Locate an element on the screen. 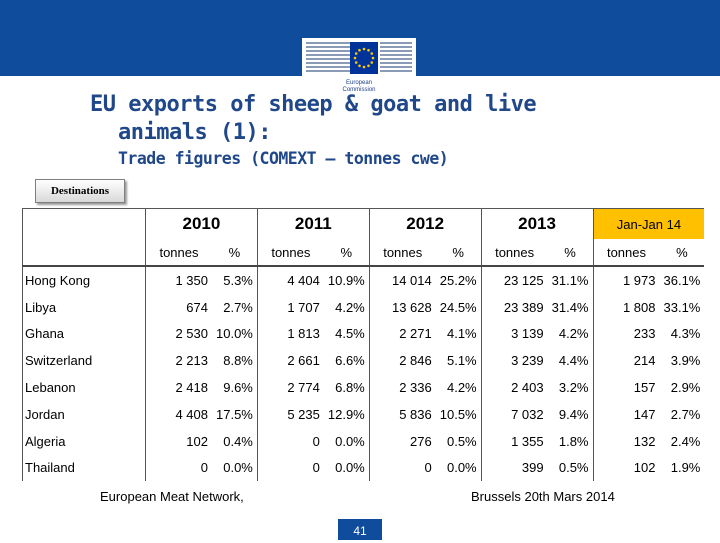  pct-cell: 4.5% is located at coordinates (350, 334).